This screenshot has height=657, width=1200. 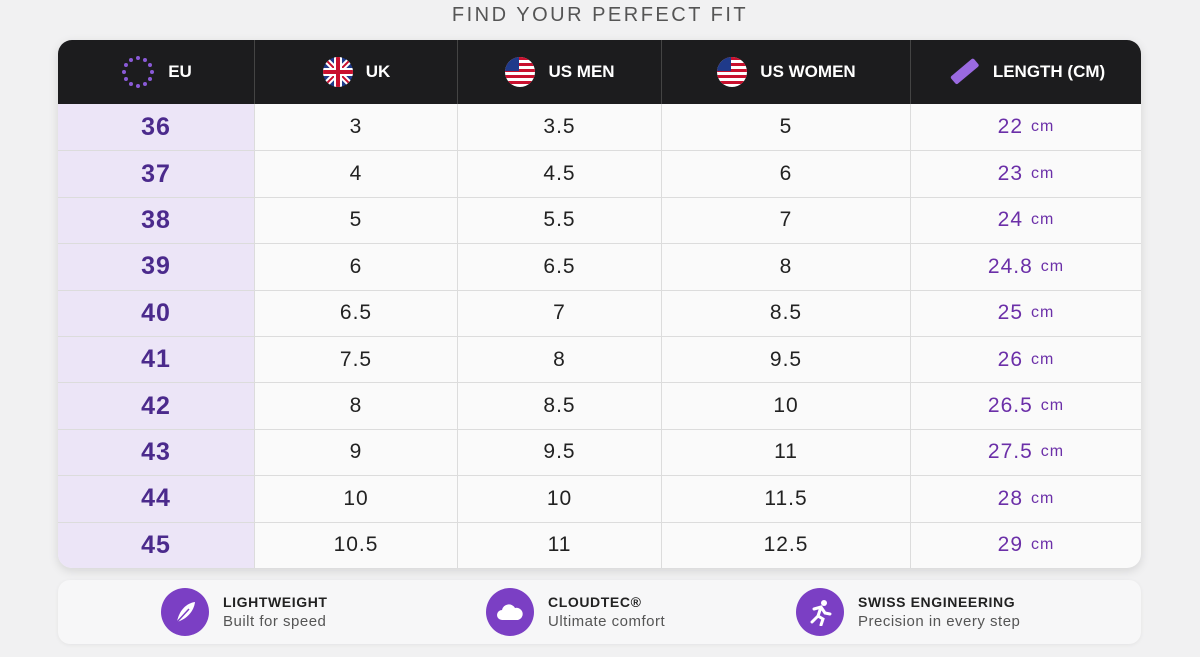 I want to click on size-cell: 5.5, so click(x=560, y=220).